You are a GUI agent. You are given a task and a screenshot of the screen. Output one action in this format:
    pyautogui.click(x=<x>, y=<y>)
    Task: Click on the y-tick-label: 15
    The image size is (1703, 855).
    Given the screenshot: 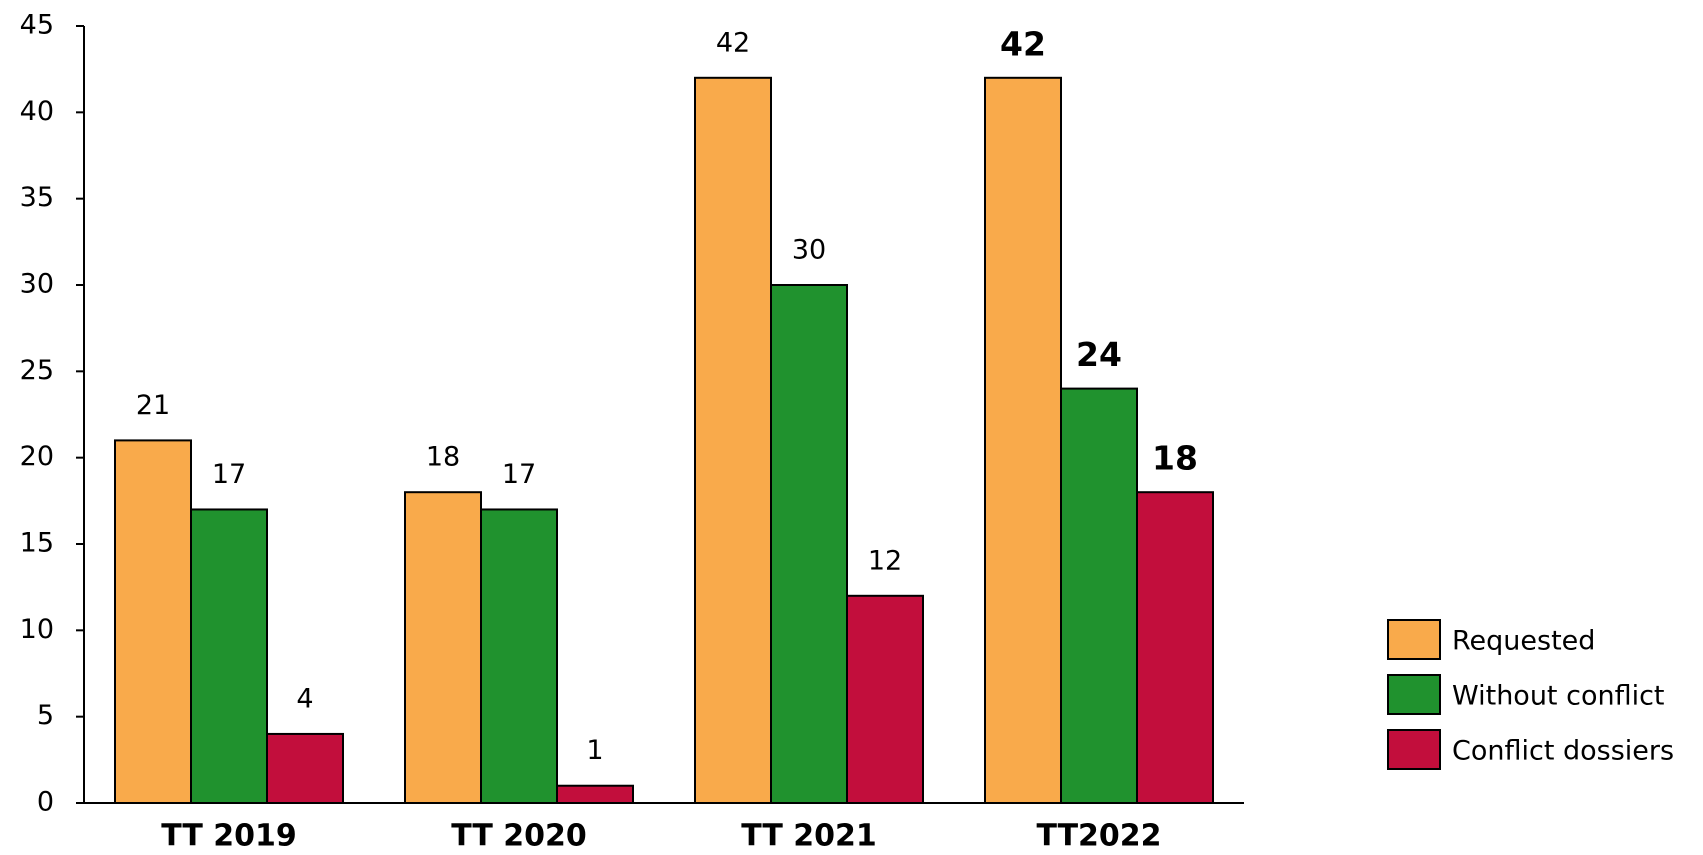 What is the action you would take?
    pyautogui.click(x=37, y=543)
    